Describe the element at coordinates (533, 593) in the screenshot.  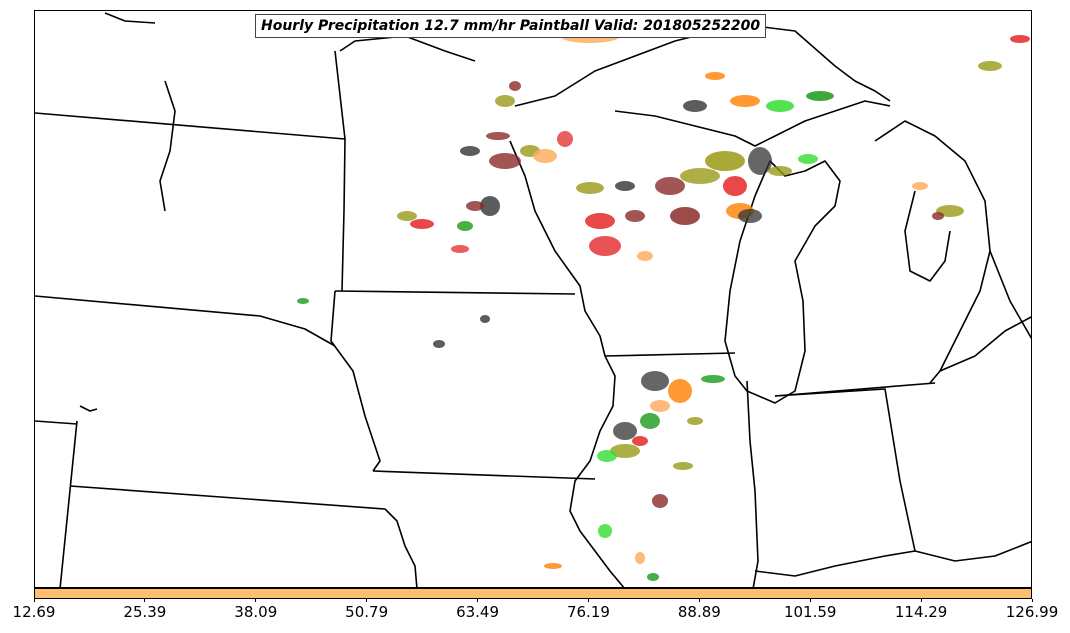
I see `colorbar` at that location.